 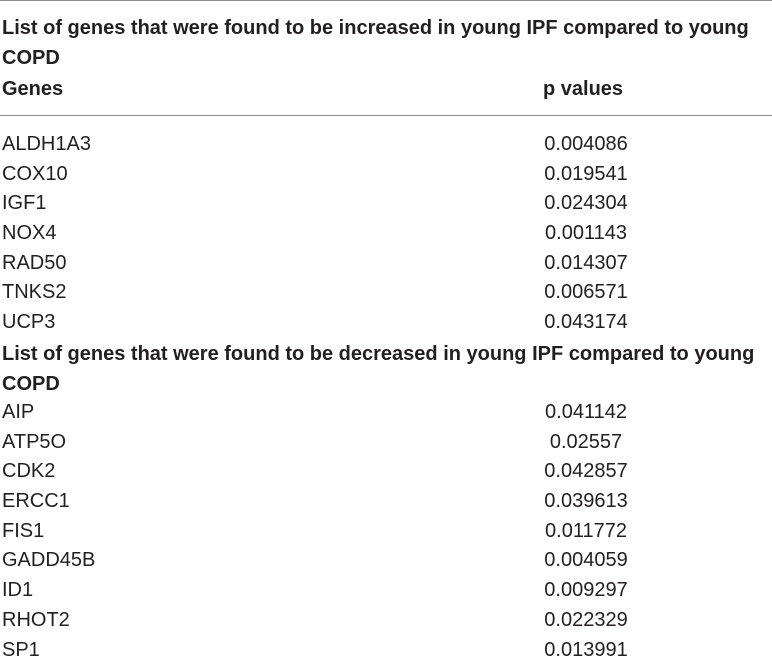 I want to click on table-row: IGF1 0.024304, so click(x=386, y=204).